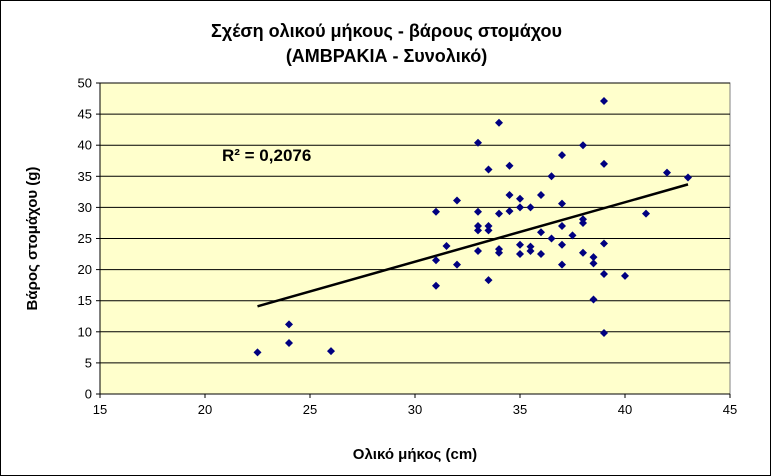 The height and width of the screenshot is (476, 771). What do you see at coordinates (85, 300) in the screenshot?
I see `y-tick-label: 15` at bounding box center [85, 300].